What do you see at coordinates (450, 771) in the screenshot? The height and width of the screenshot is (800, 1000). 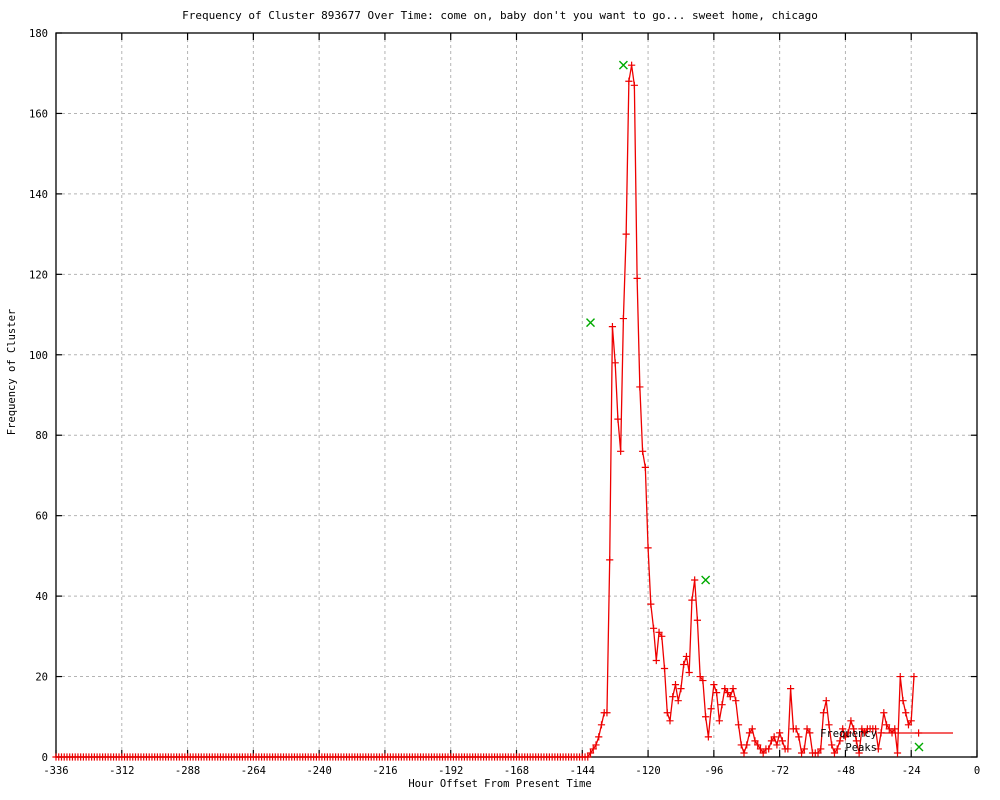 I see `x-tick-label: -192` at bounding box center [450, 771].